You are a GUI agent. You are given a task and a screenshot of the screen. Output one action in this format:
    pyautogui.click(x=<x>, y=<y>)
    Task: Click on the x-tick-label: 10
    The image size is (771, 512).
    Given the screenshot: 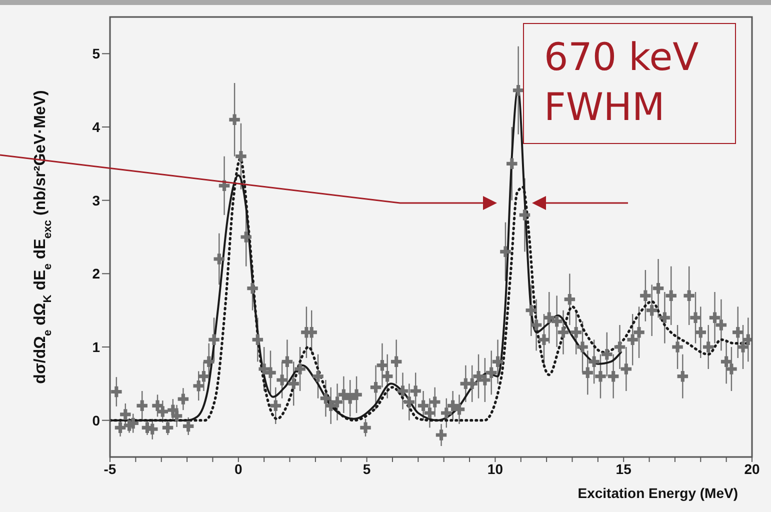 What is the action you would take?
    pyautogui.click(x=495, y=468)
    